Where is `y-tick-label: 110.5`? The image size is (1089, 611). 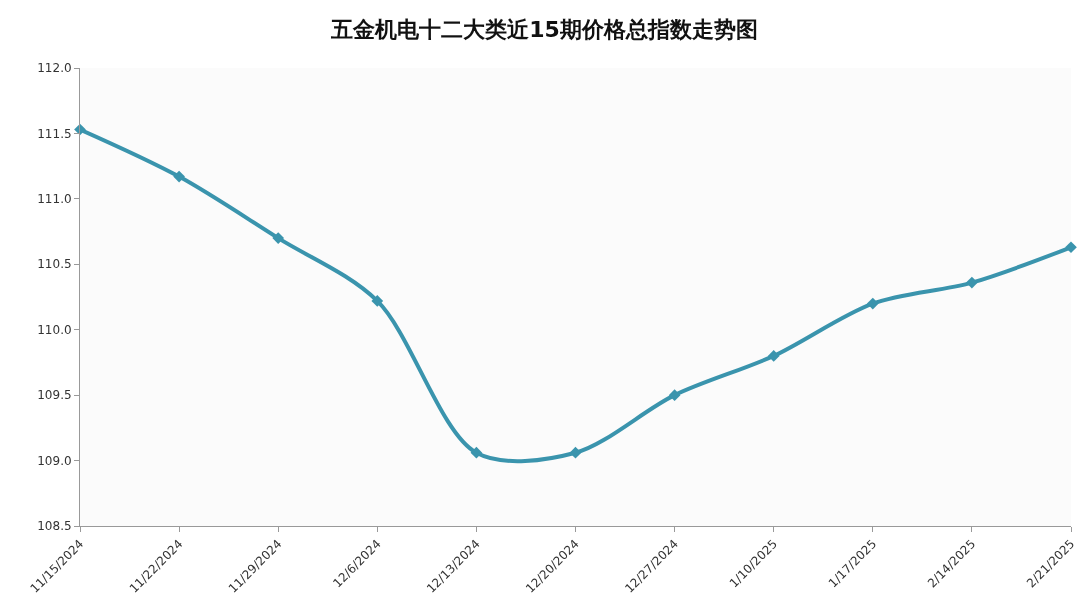 y-tick-label: 110.5 is located at coordinates (54, 264).